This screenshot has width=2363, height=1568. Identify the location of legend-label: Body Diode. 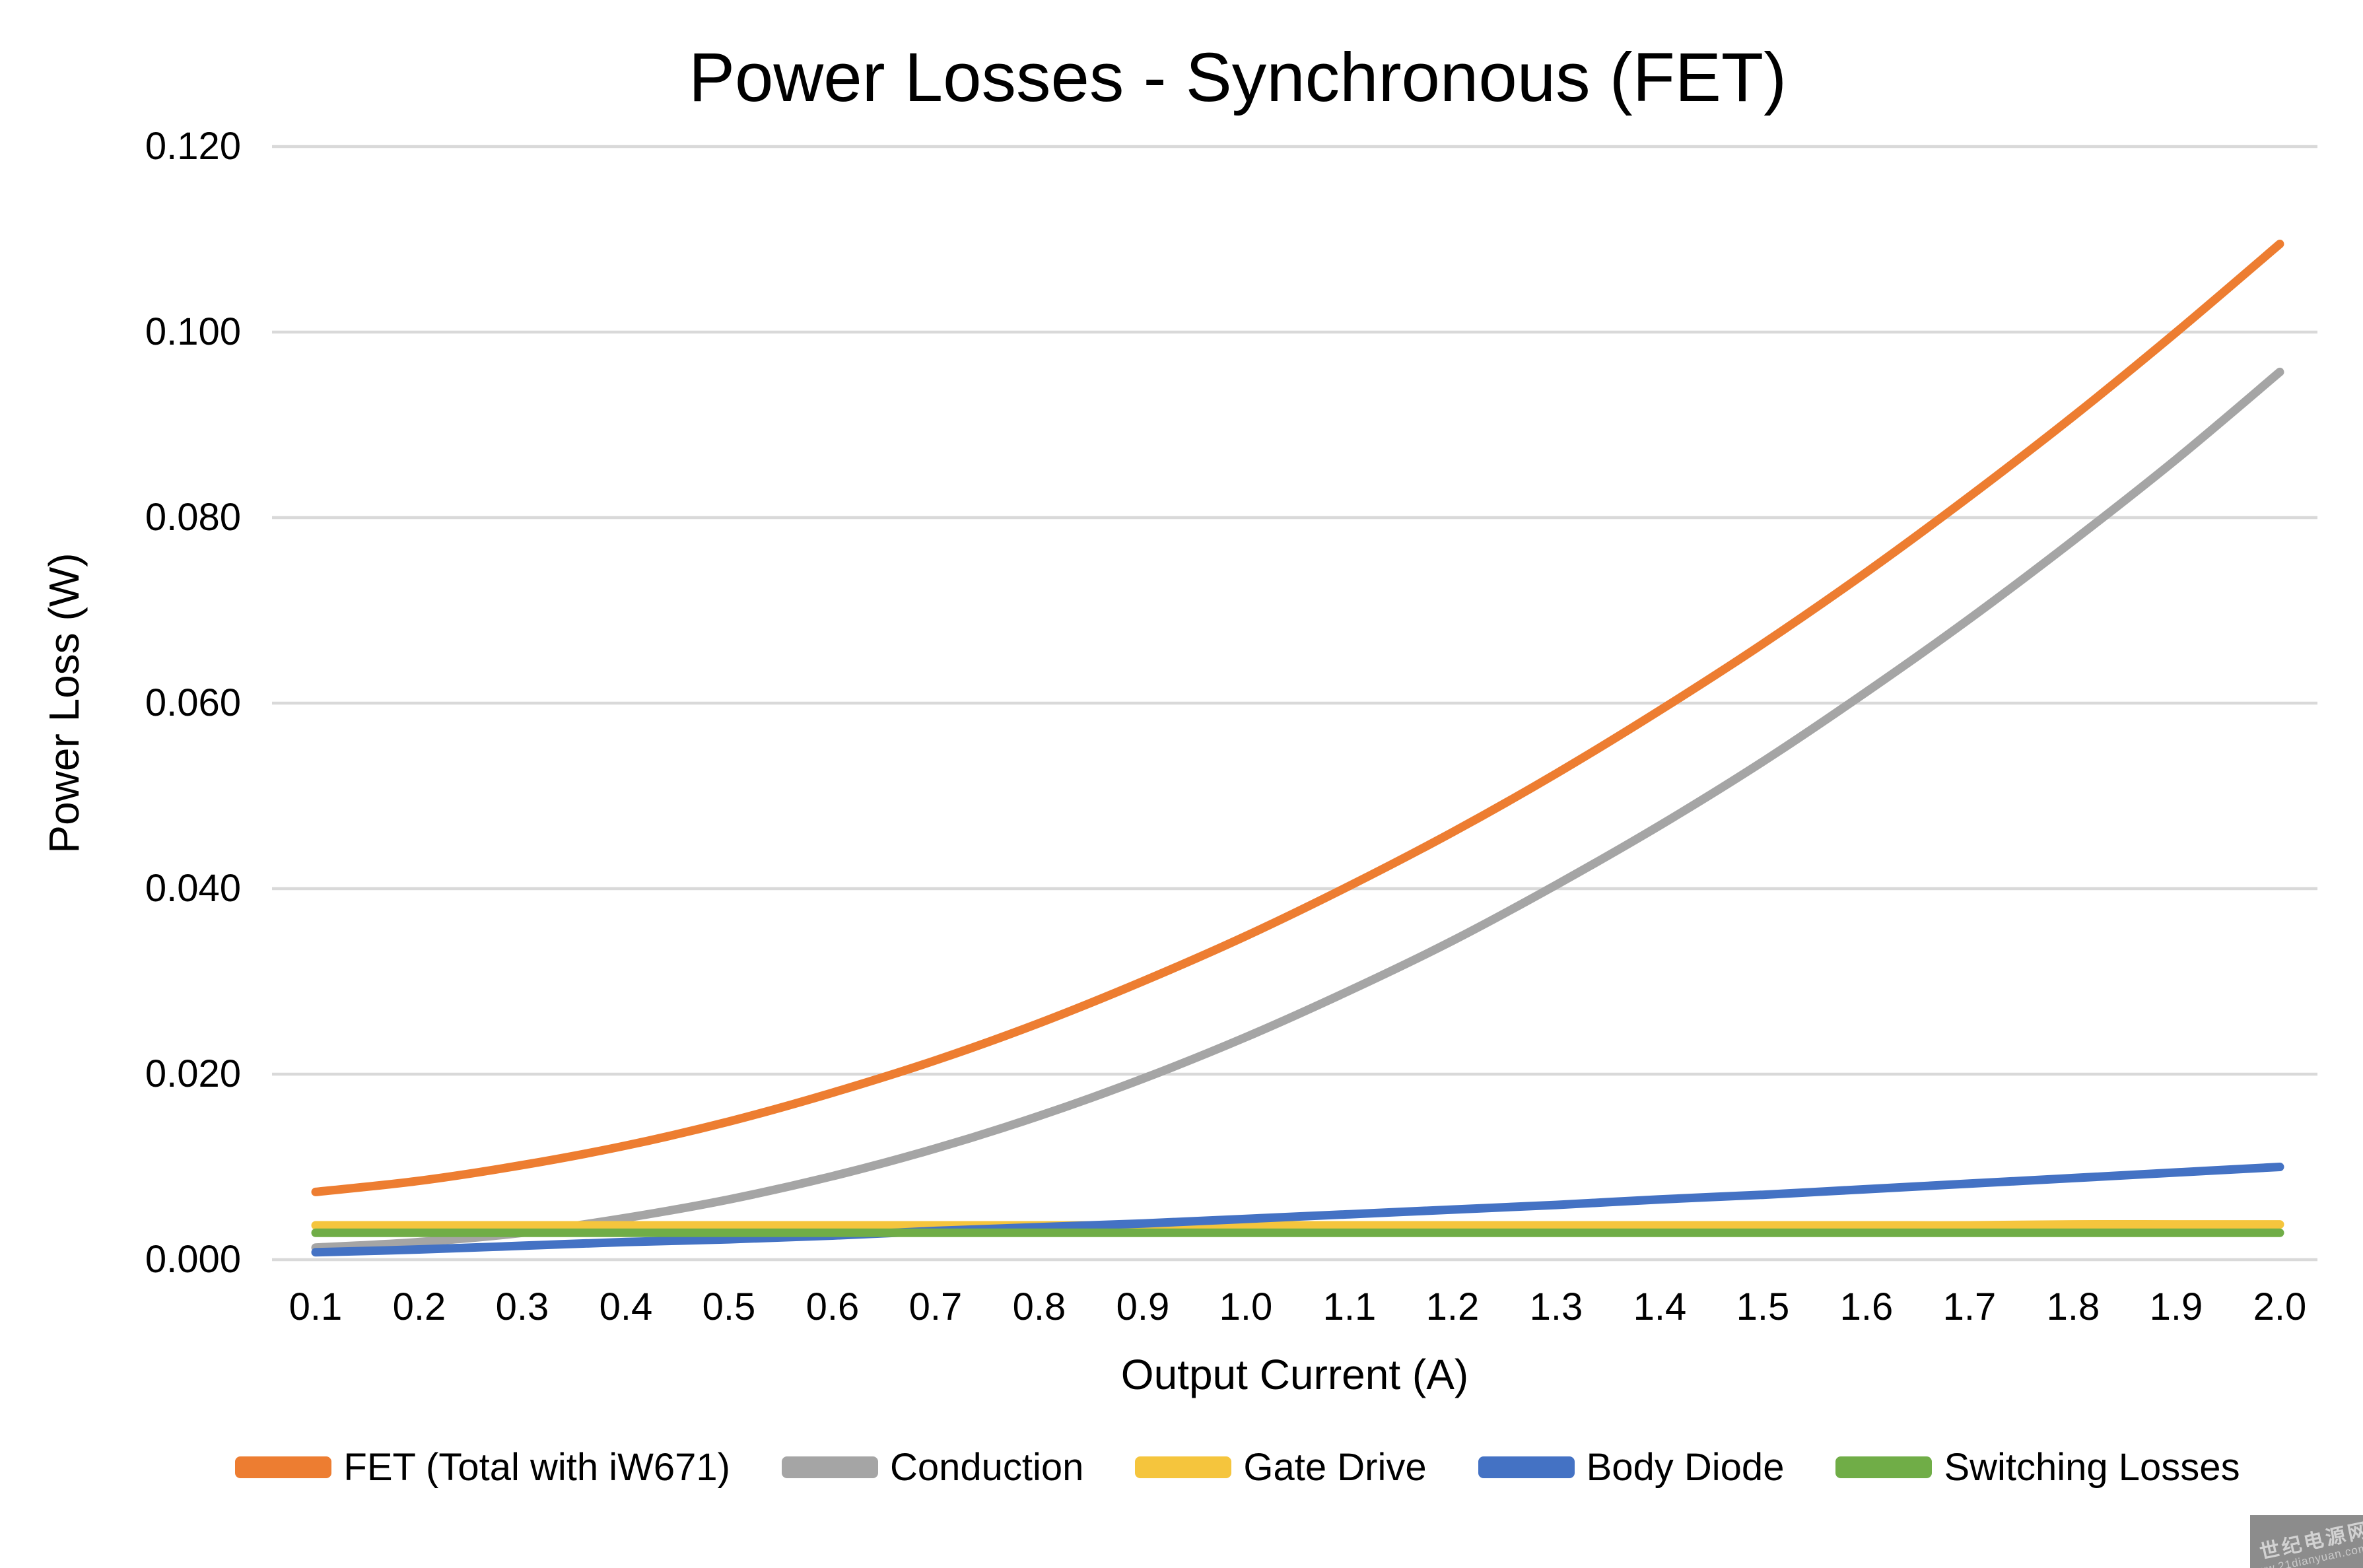
(1685, 1467).